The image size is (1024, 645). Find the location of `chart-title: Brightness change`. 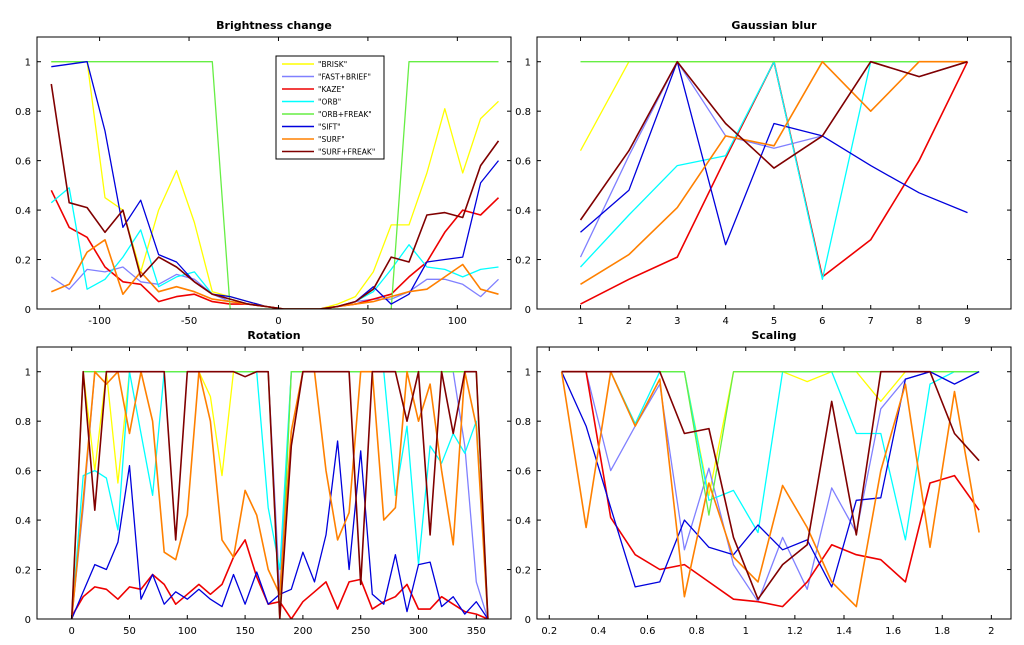

chart-title: Brightness change is located at coordinates (274, 25).